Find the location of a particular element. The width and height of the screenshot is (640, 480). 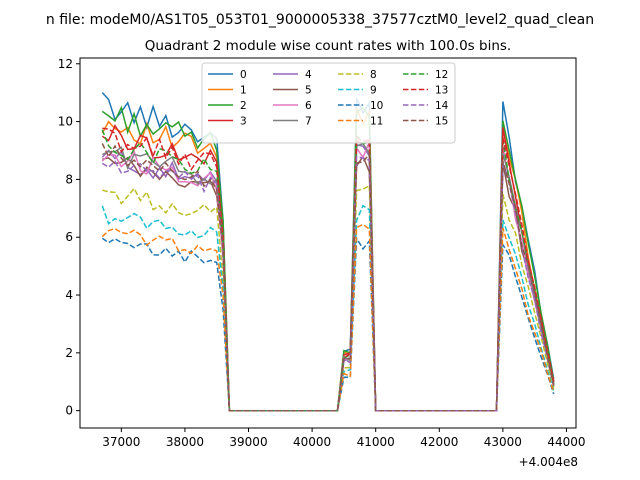

x-tick-label: 41000 is located at coordinates (376, 442).